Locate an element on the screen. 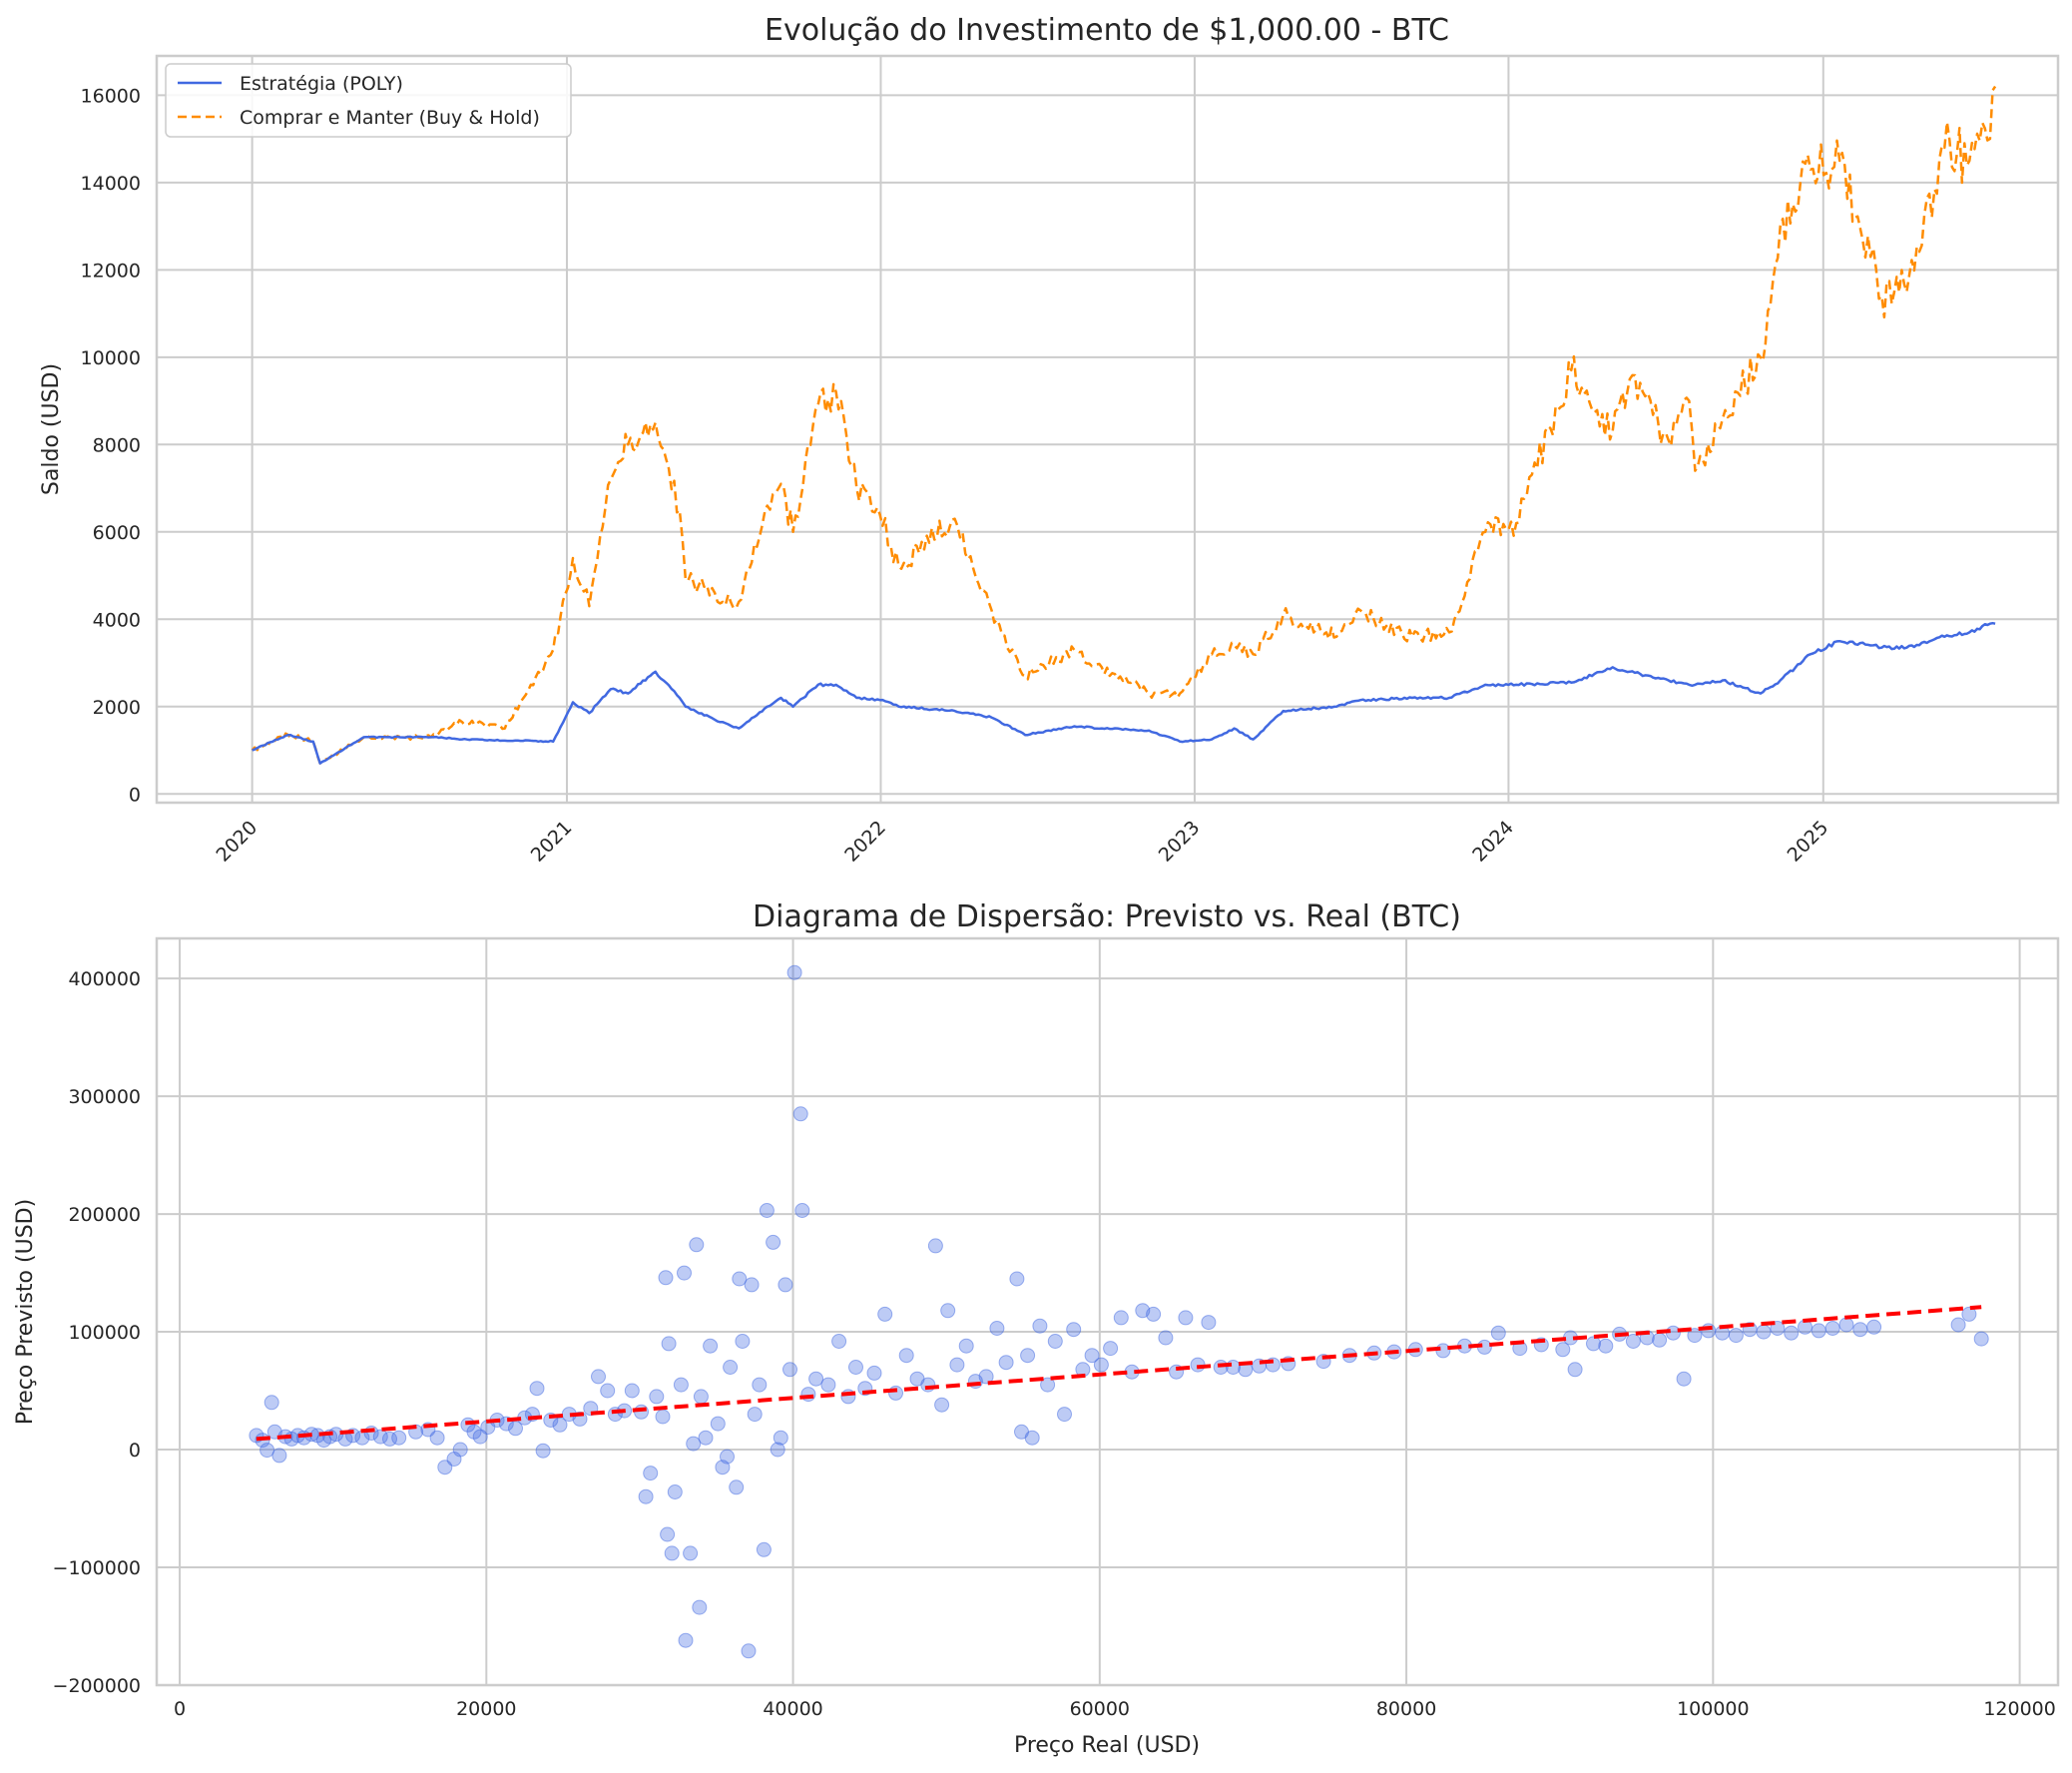 The image size is (2072, 1773). x-tick-label: 80000 is located at coordinates (1406, 1709).